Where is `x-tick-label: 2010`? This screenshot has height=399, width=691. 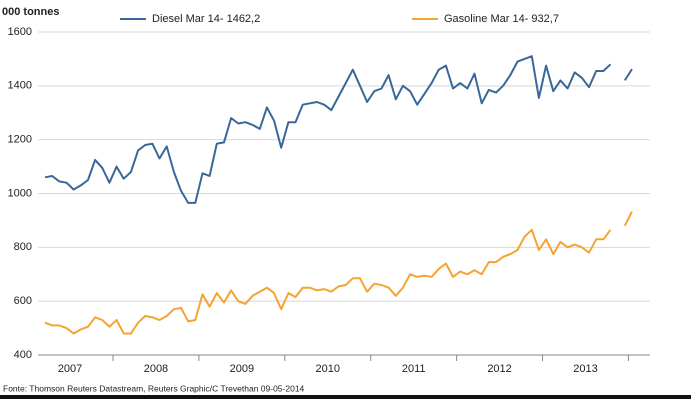 x-tick-label: 2010 is located at coordinates (328, 369).